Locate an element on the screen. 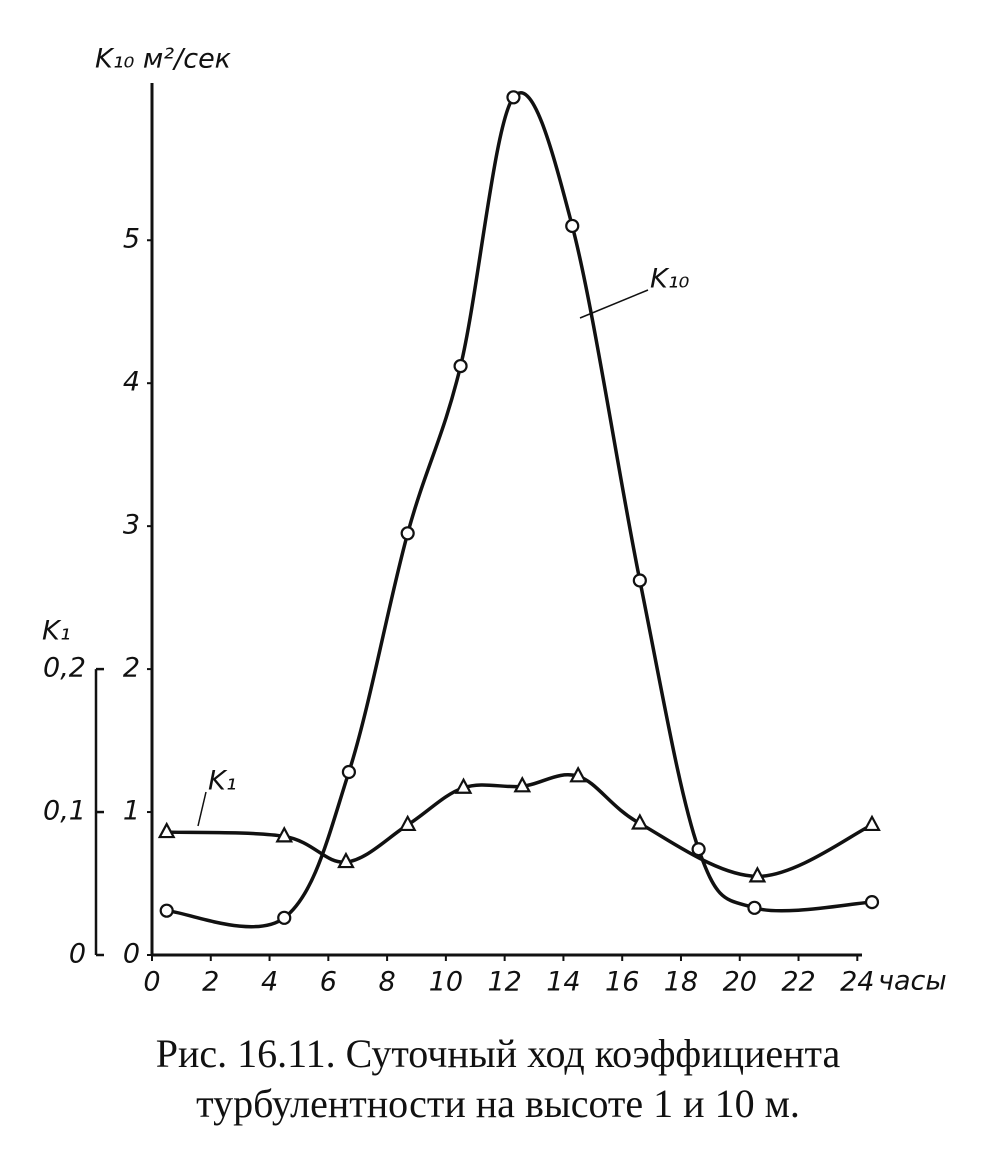  series-label: K₁₀ is located at coordinates (670, 279).